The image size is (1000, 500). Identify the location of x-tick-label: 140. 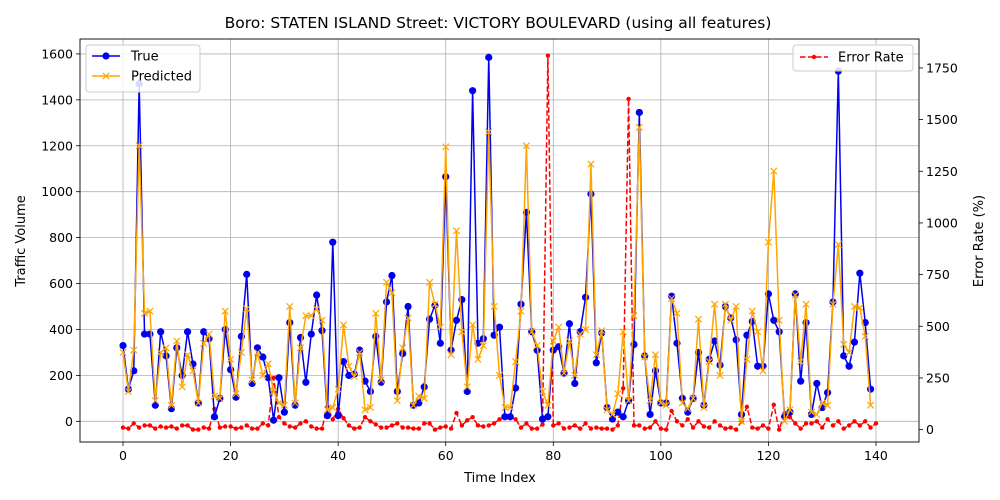
(876, 455).